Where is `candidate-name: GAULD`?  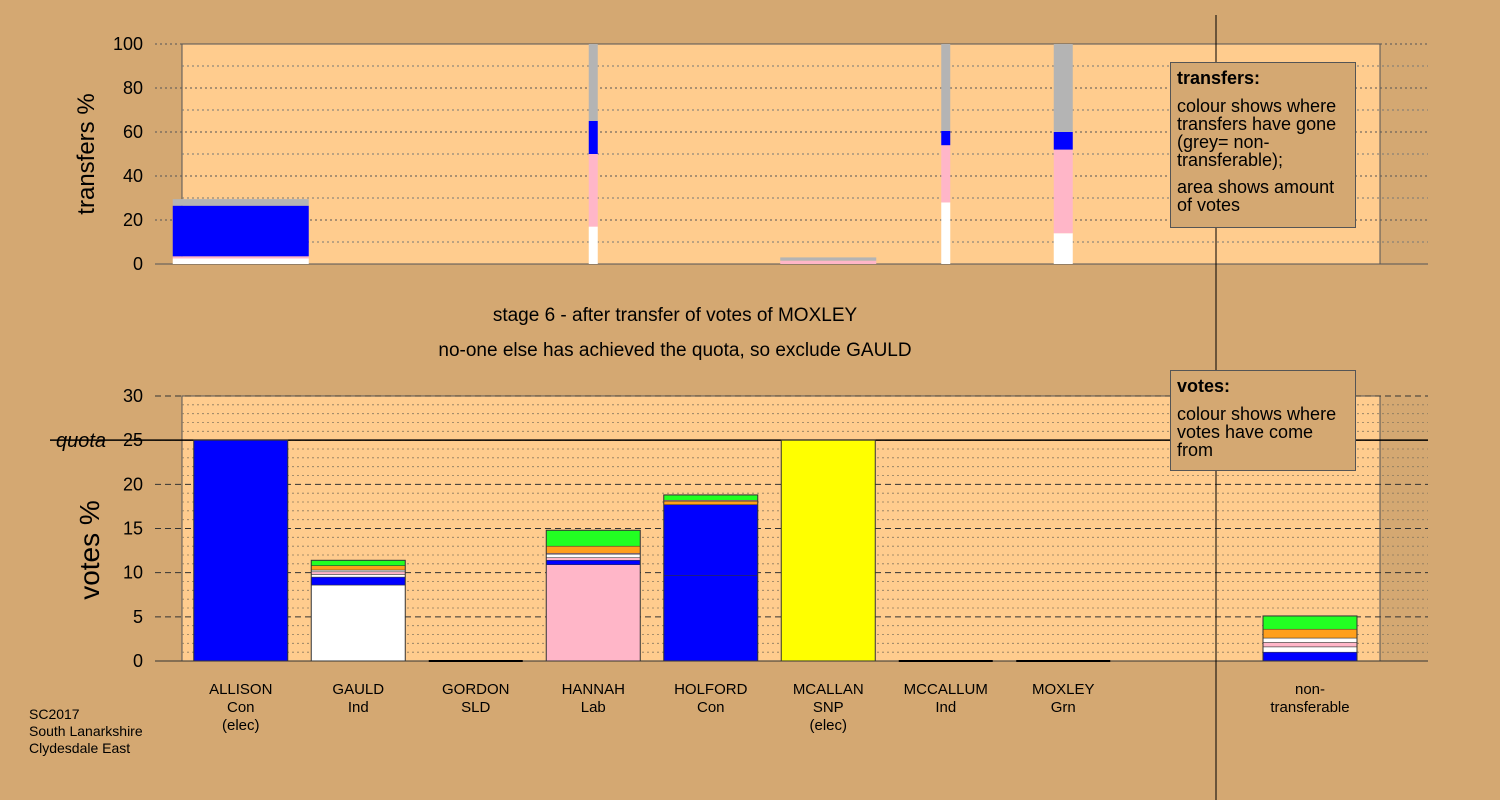 candidate-name: GAULD is located at coordinates (358, 689).